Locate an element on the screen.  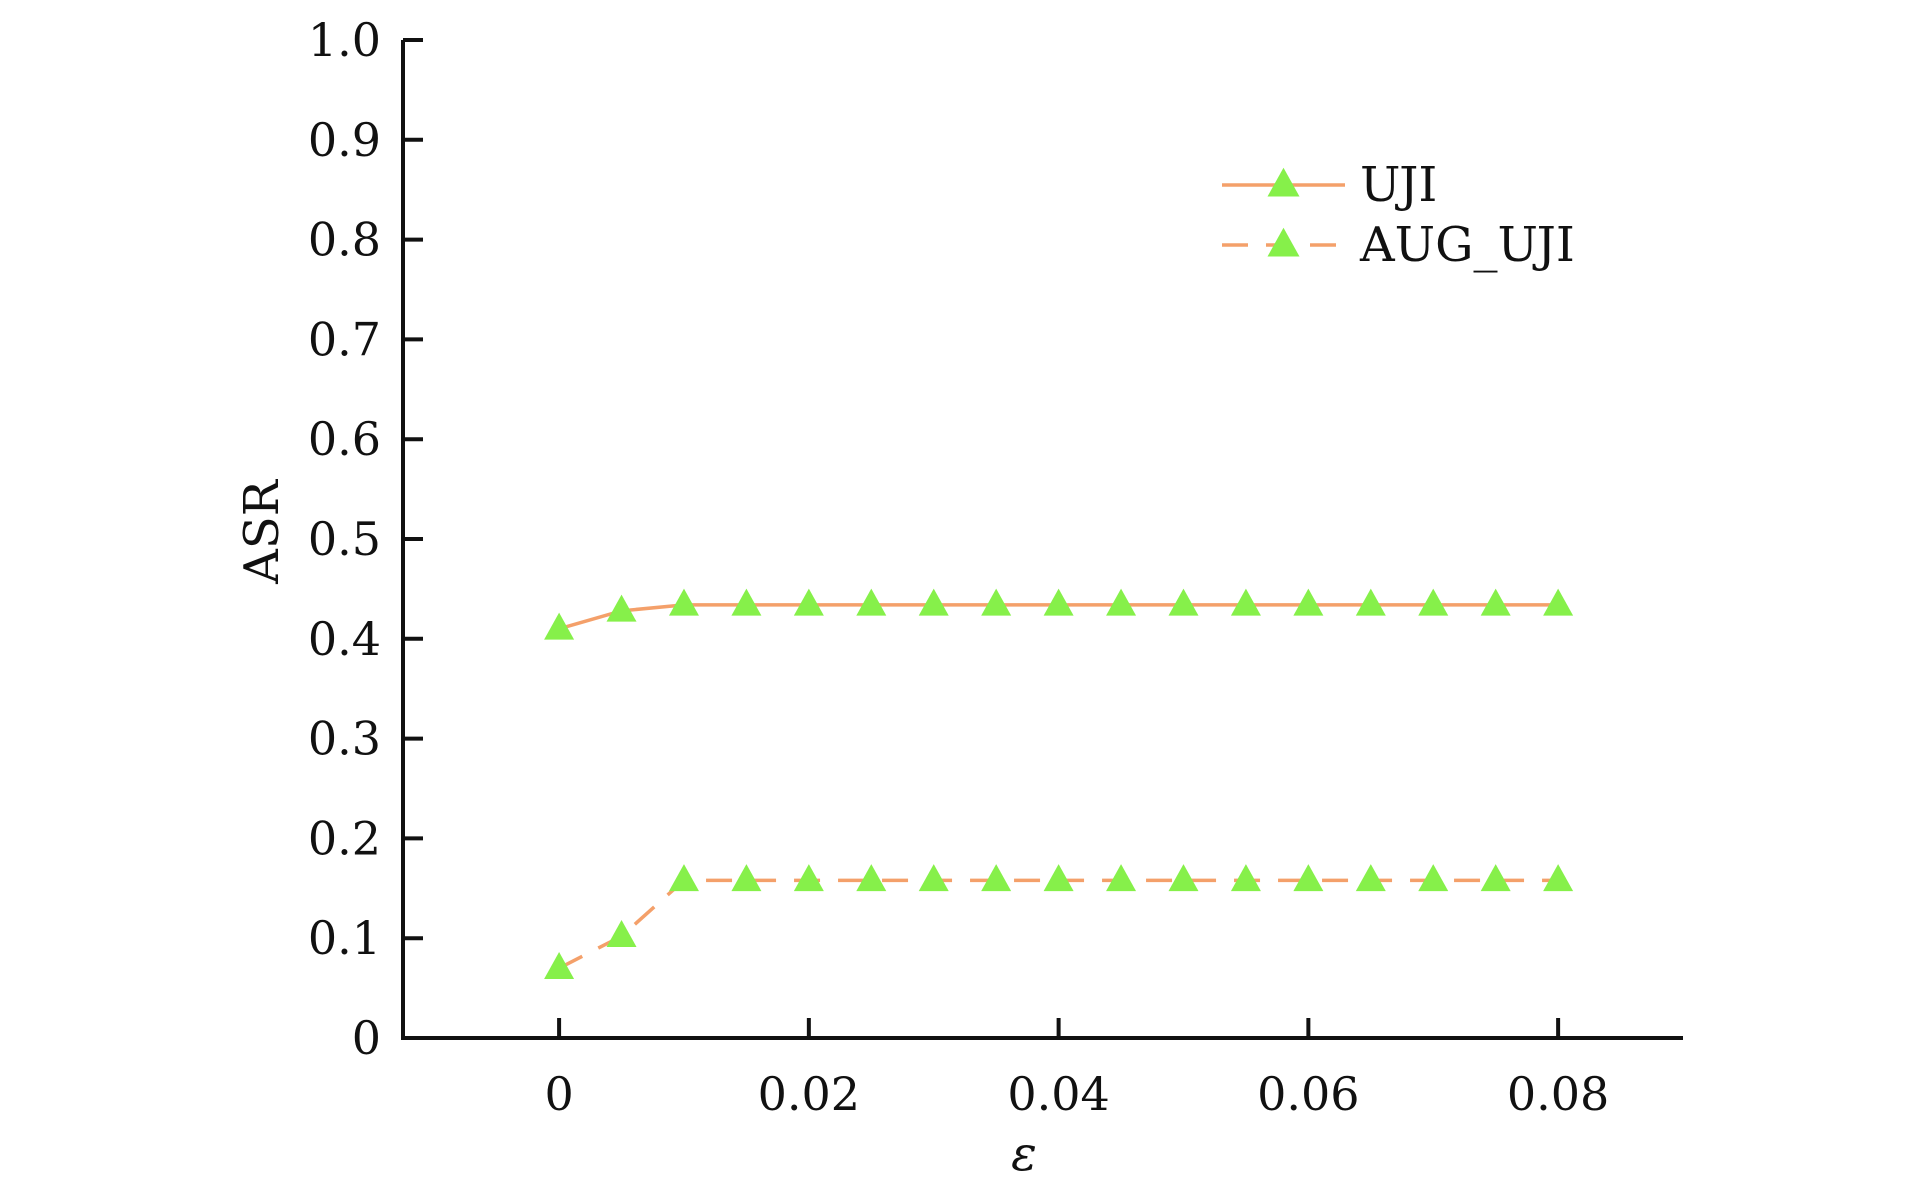
series-uji is located at coordinates (1059, 614).